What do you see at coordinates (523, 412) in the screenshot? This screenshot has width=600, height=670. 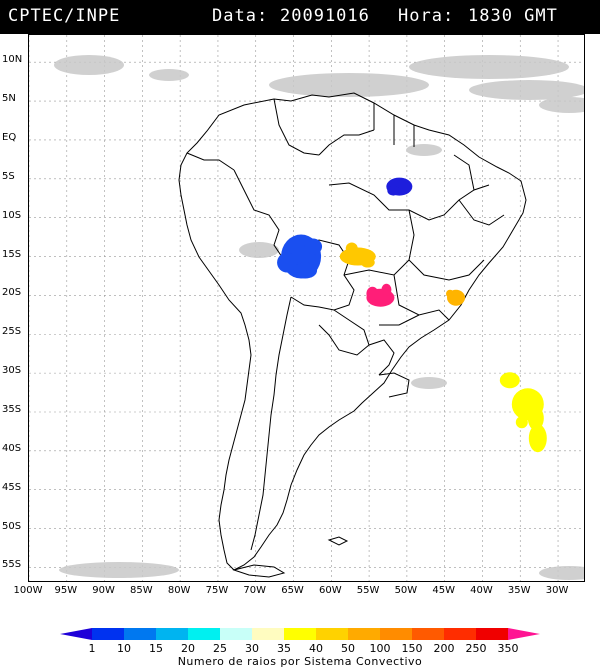 I see `storm-yellow-atlantic` at bounding box center [523, 412].